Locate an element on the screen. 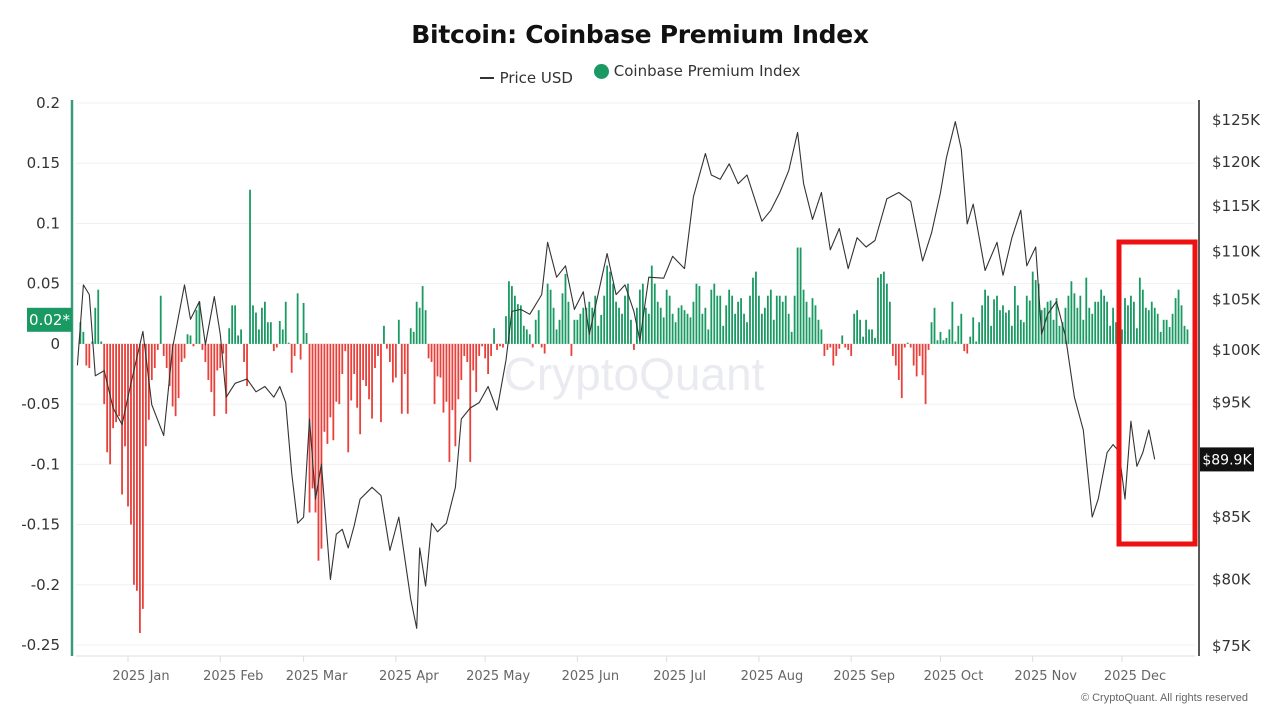 This screenshot has width=1280, height=720. x-tick-label: 2025 May is located at coordinates (498, 676).